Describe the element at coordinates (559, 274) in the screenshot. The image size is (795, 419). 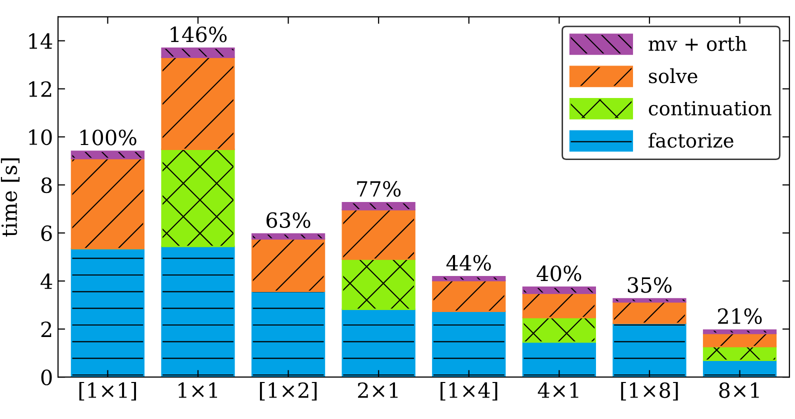
I see `annotation: 40%` at that location.